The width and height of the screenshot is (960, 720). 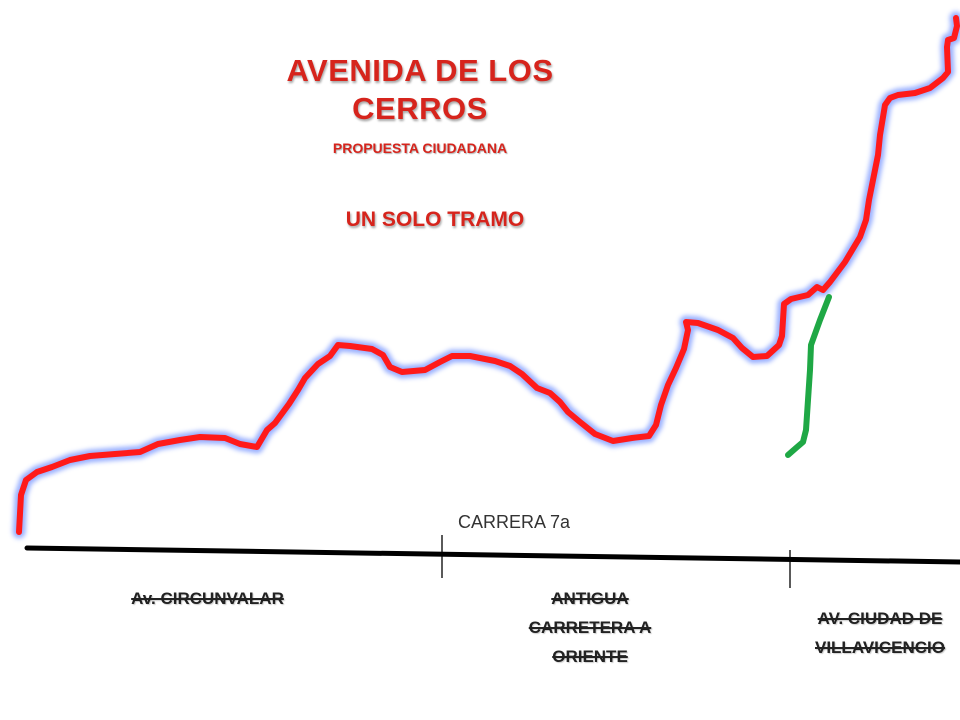 I want to click on diagram-title: AVENIDA DE LOS CERROS, so click(x=420, y=89).